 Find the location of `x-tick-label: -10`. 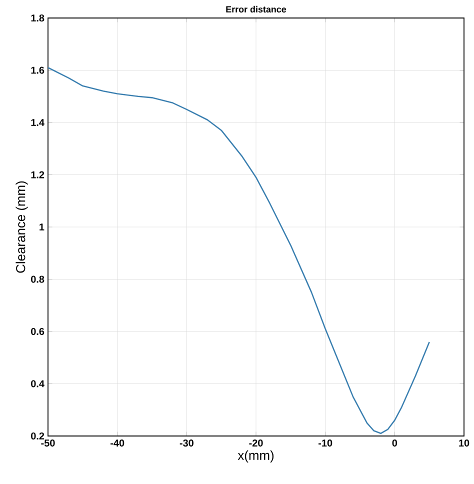

x-tick-label: -10 is located at coordinates (325, 443).